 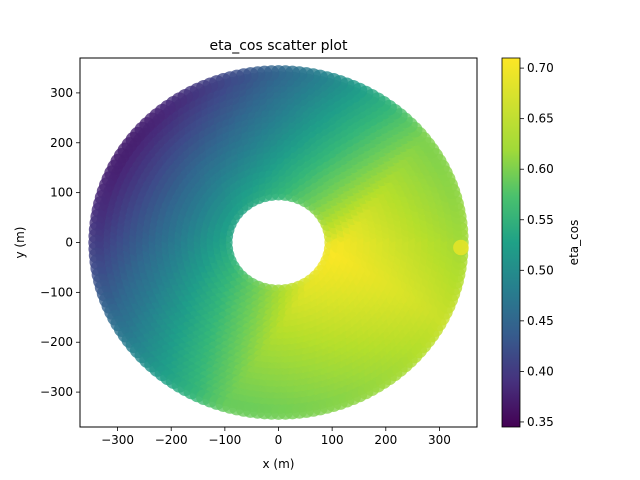 What do you see at coordinates (56, 392) in the screenshot?
I see `y-tick-label: −300` at bounding box center [56, 392].